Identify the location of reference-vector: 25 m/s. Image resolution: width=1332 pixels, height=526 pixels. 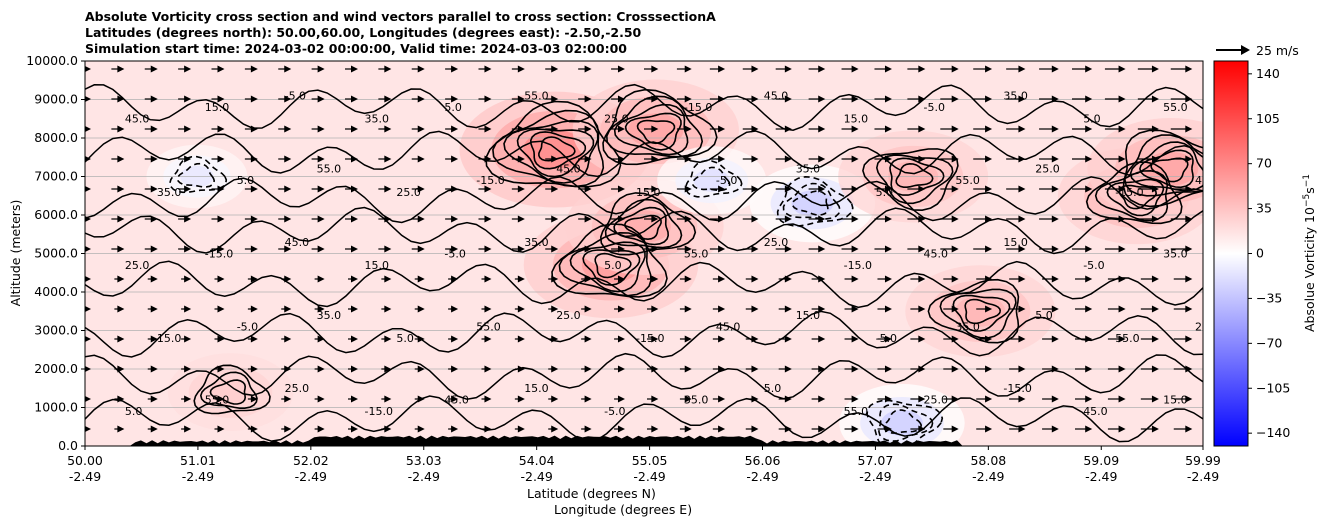
(1257, 50).